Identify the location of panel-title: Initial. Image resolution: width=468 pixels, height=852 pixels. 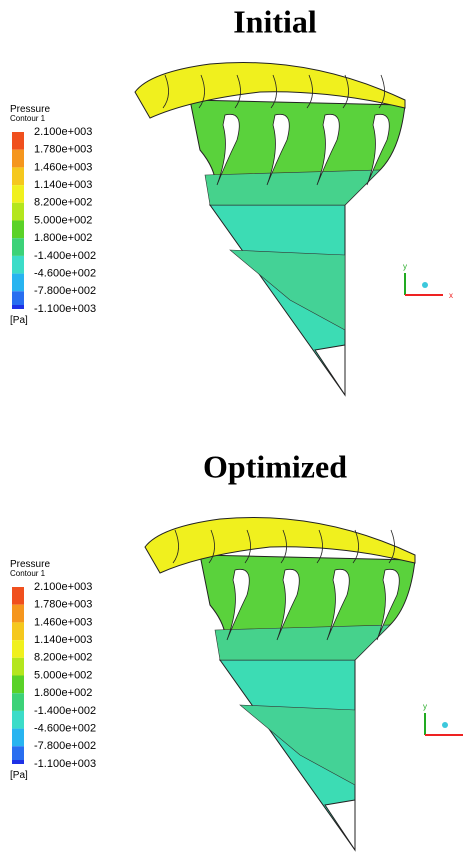
(275, 21).